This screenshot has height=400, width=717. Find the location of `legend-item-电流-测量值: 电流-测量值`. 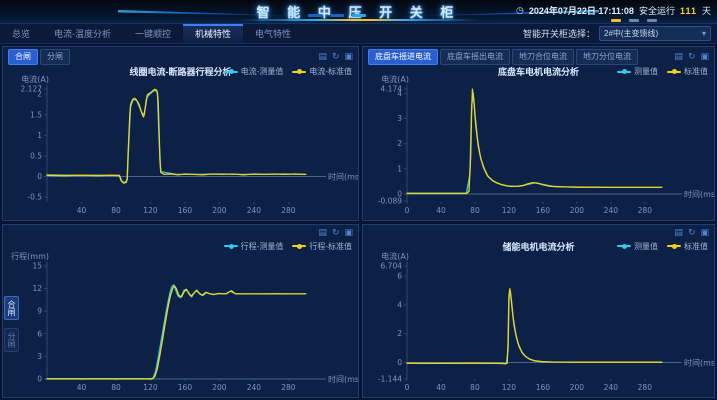

legend-item-电流-测量值: 电流-测量值 is located at coordinates (253, 71).